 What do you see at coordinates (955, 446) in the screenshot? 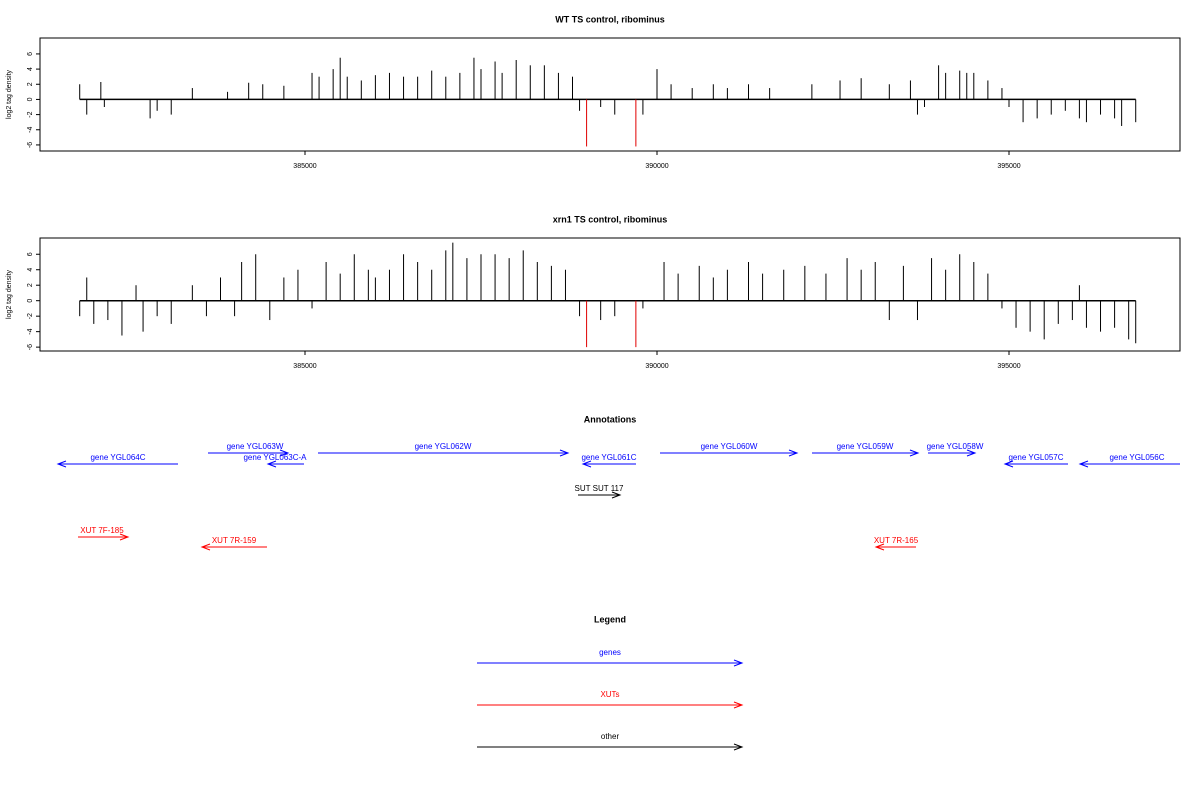
I see `feature-label: gene YGL058W` at bounding box center [955, 446].